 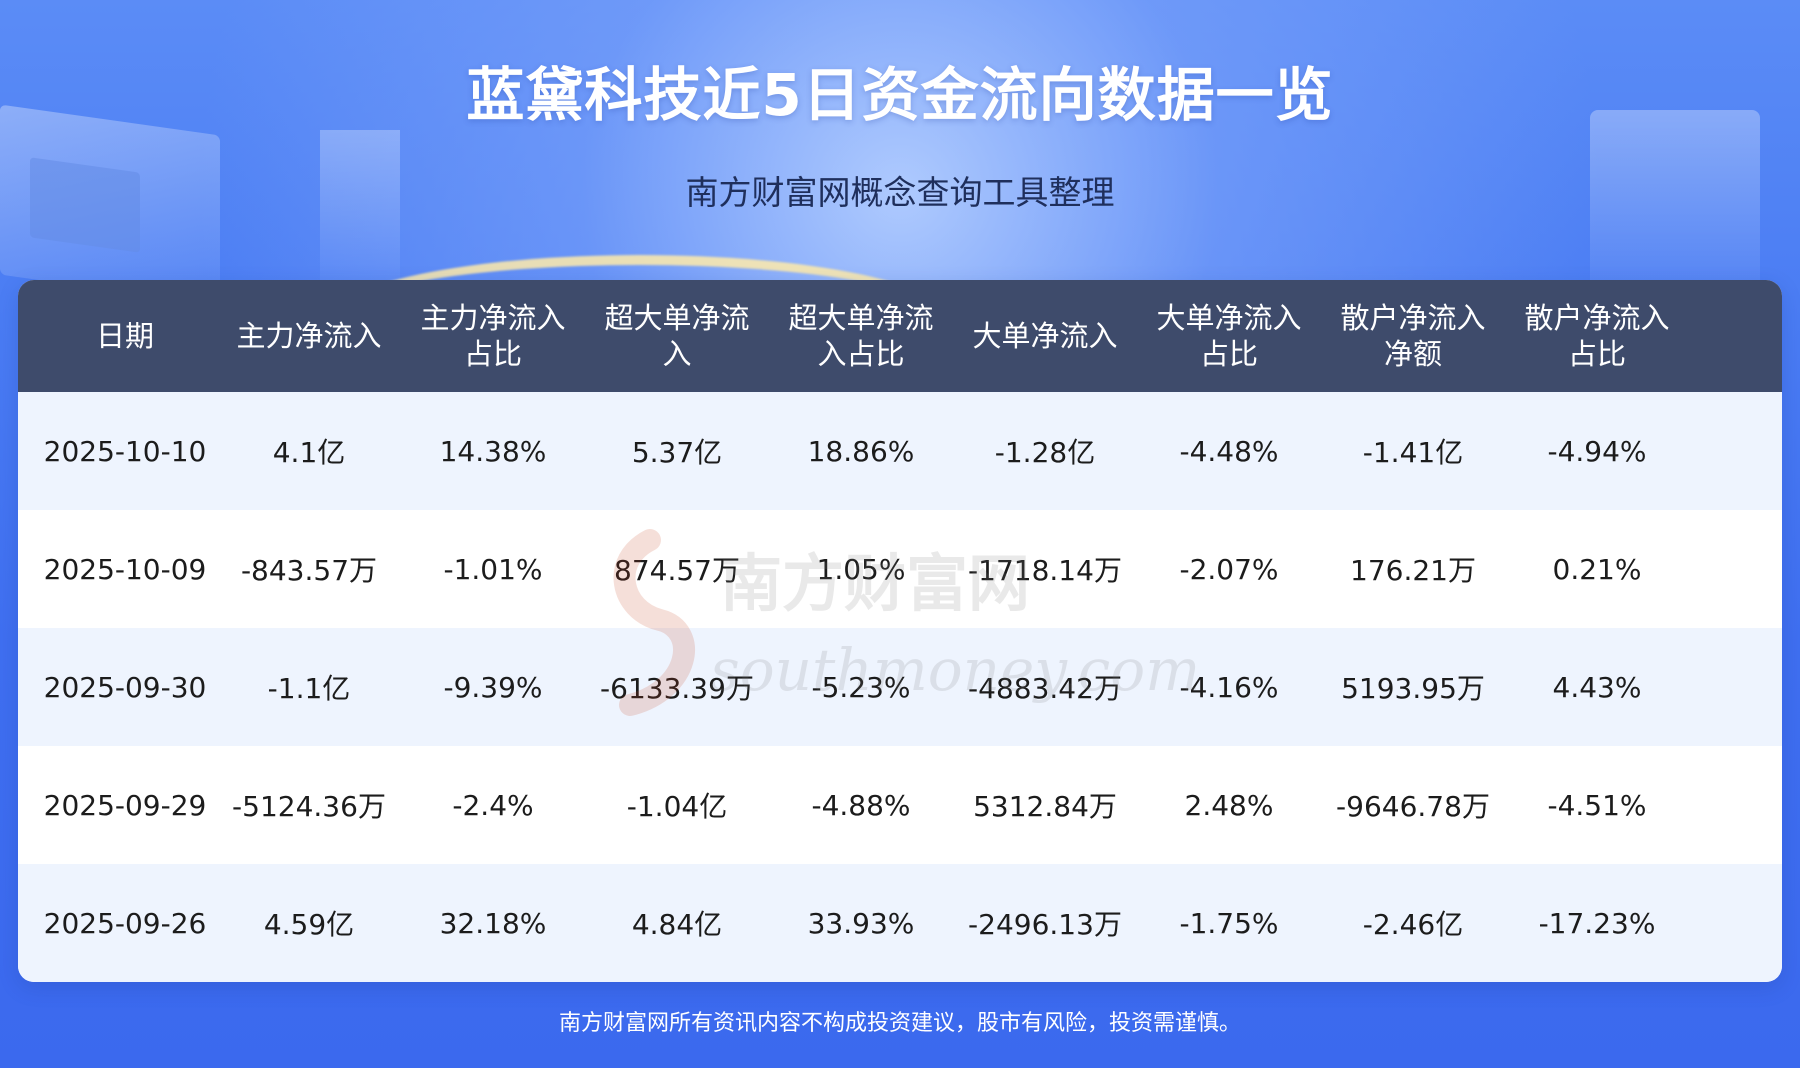 I want to click on column-header: 散户净流入 占比, so click(x=1597, y=336).